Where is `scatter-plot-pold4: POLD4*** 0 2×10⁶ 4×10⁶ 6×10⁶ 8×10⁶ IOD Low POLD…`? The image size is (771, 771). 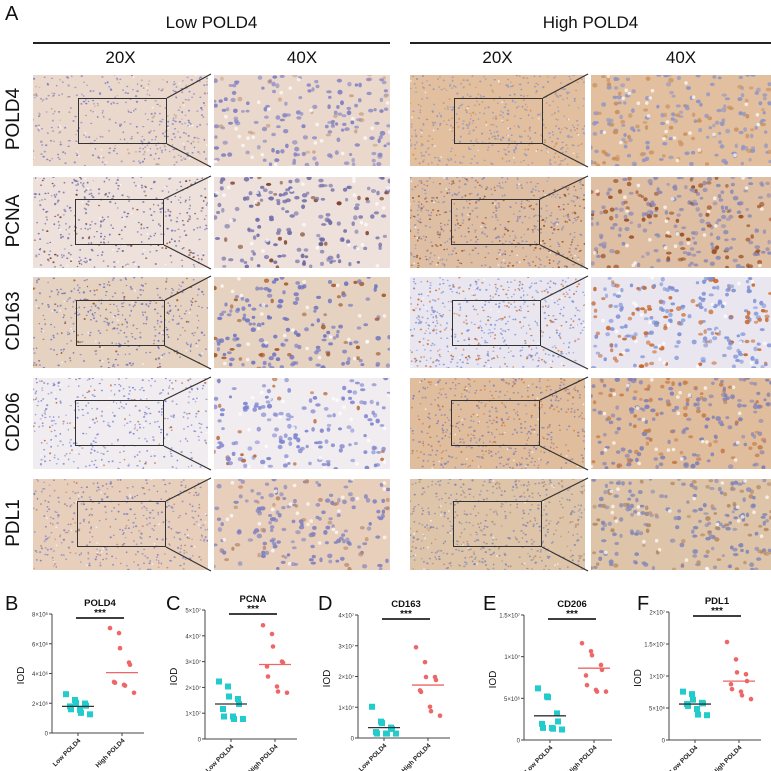 scatter-plot-pold4: POLD4*** 0 2×10⁶ 4×10⁶ 6×10⁶ 8×10⁶ IOD Low POLD… is located at coordinates (80, 683).